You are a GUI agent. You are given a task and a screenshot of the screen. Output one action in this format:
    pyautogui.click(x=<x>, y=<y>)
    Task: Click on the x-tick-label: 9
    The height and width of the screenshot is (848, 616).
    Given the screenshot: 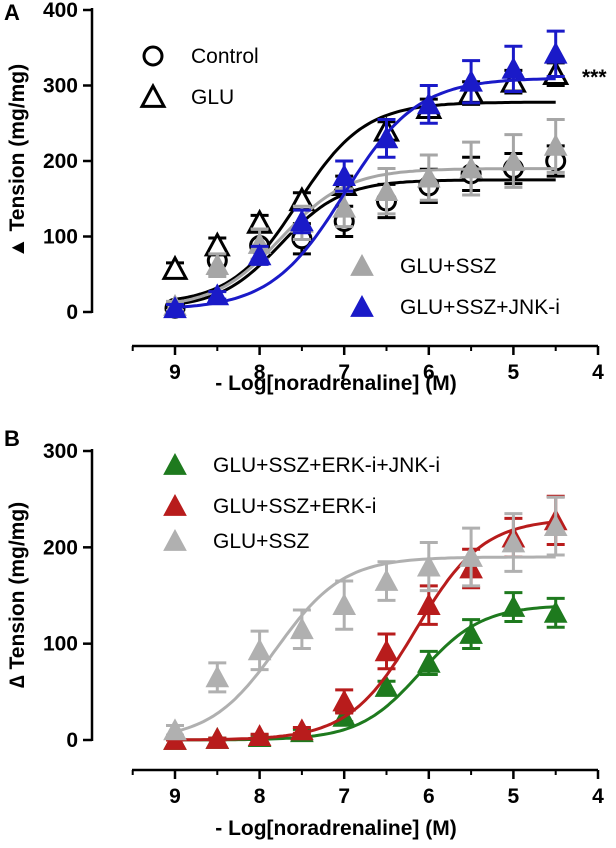 What is the action you would take?
    pyautogui.click(x=175, y=796)
    